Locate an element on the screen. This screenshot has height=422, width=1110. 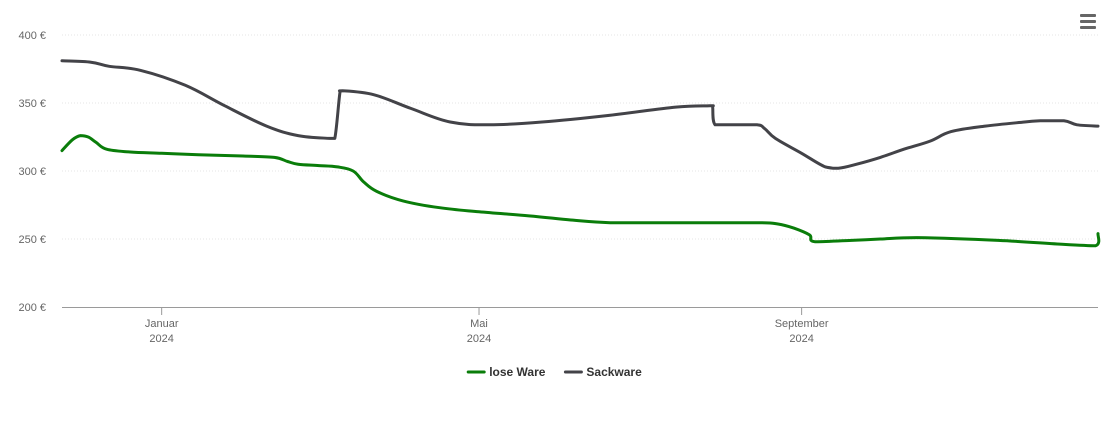
y-axis-ticks: 200 € 250 € 300 € 350 € 400 € is located at coordinates (32, 172).